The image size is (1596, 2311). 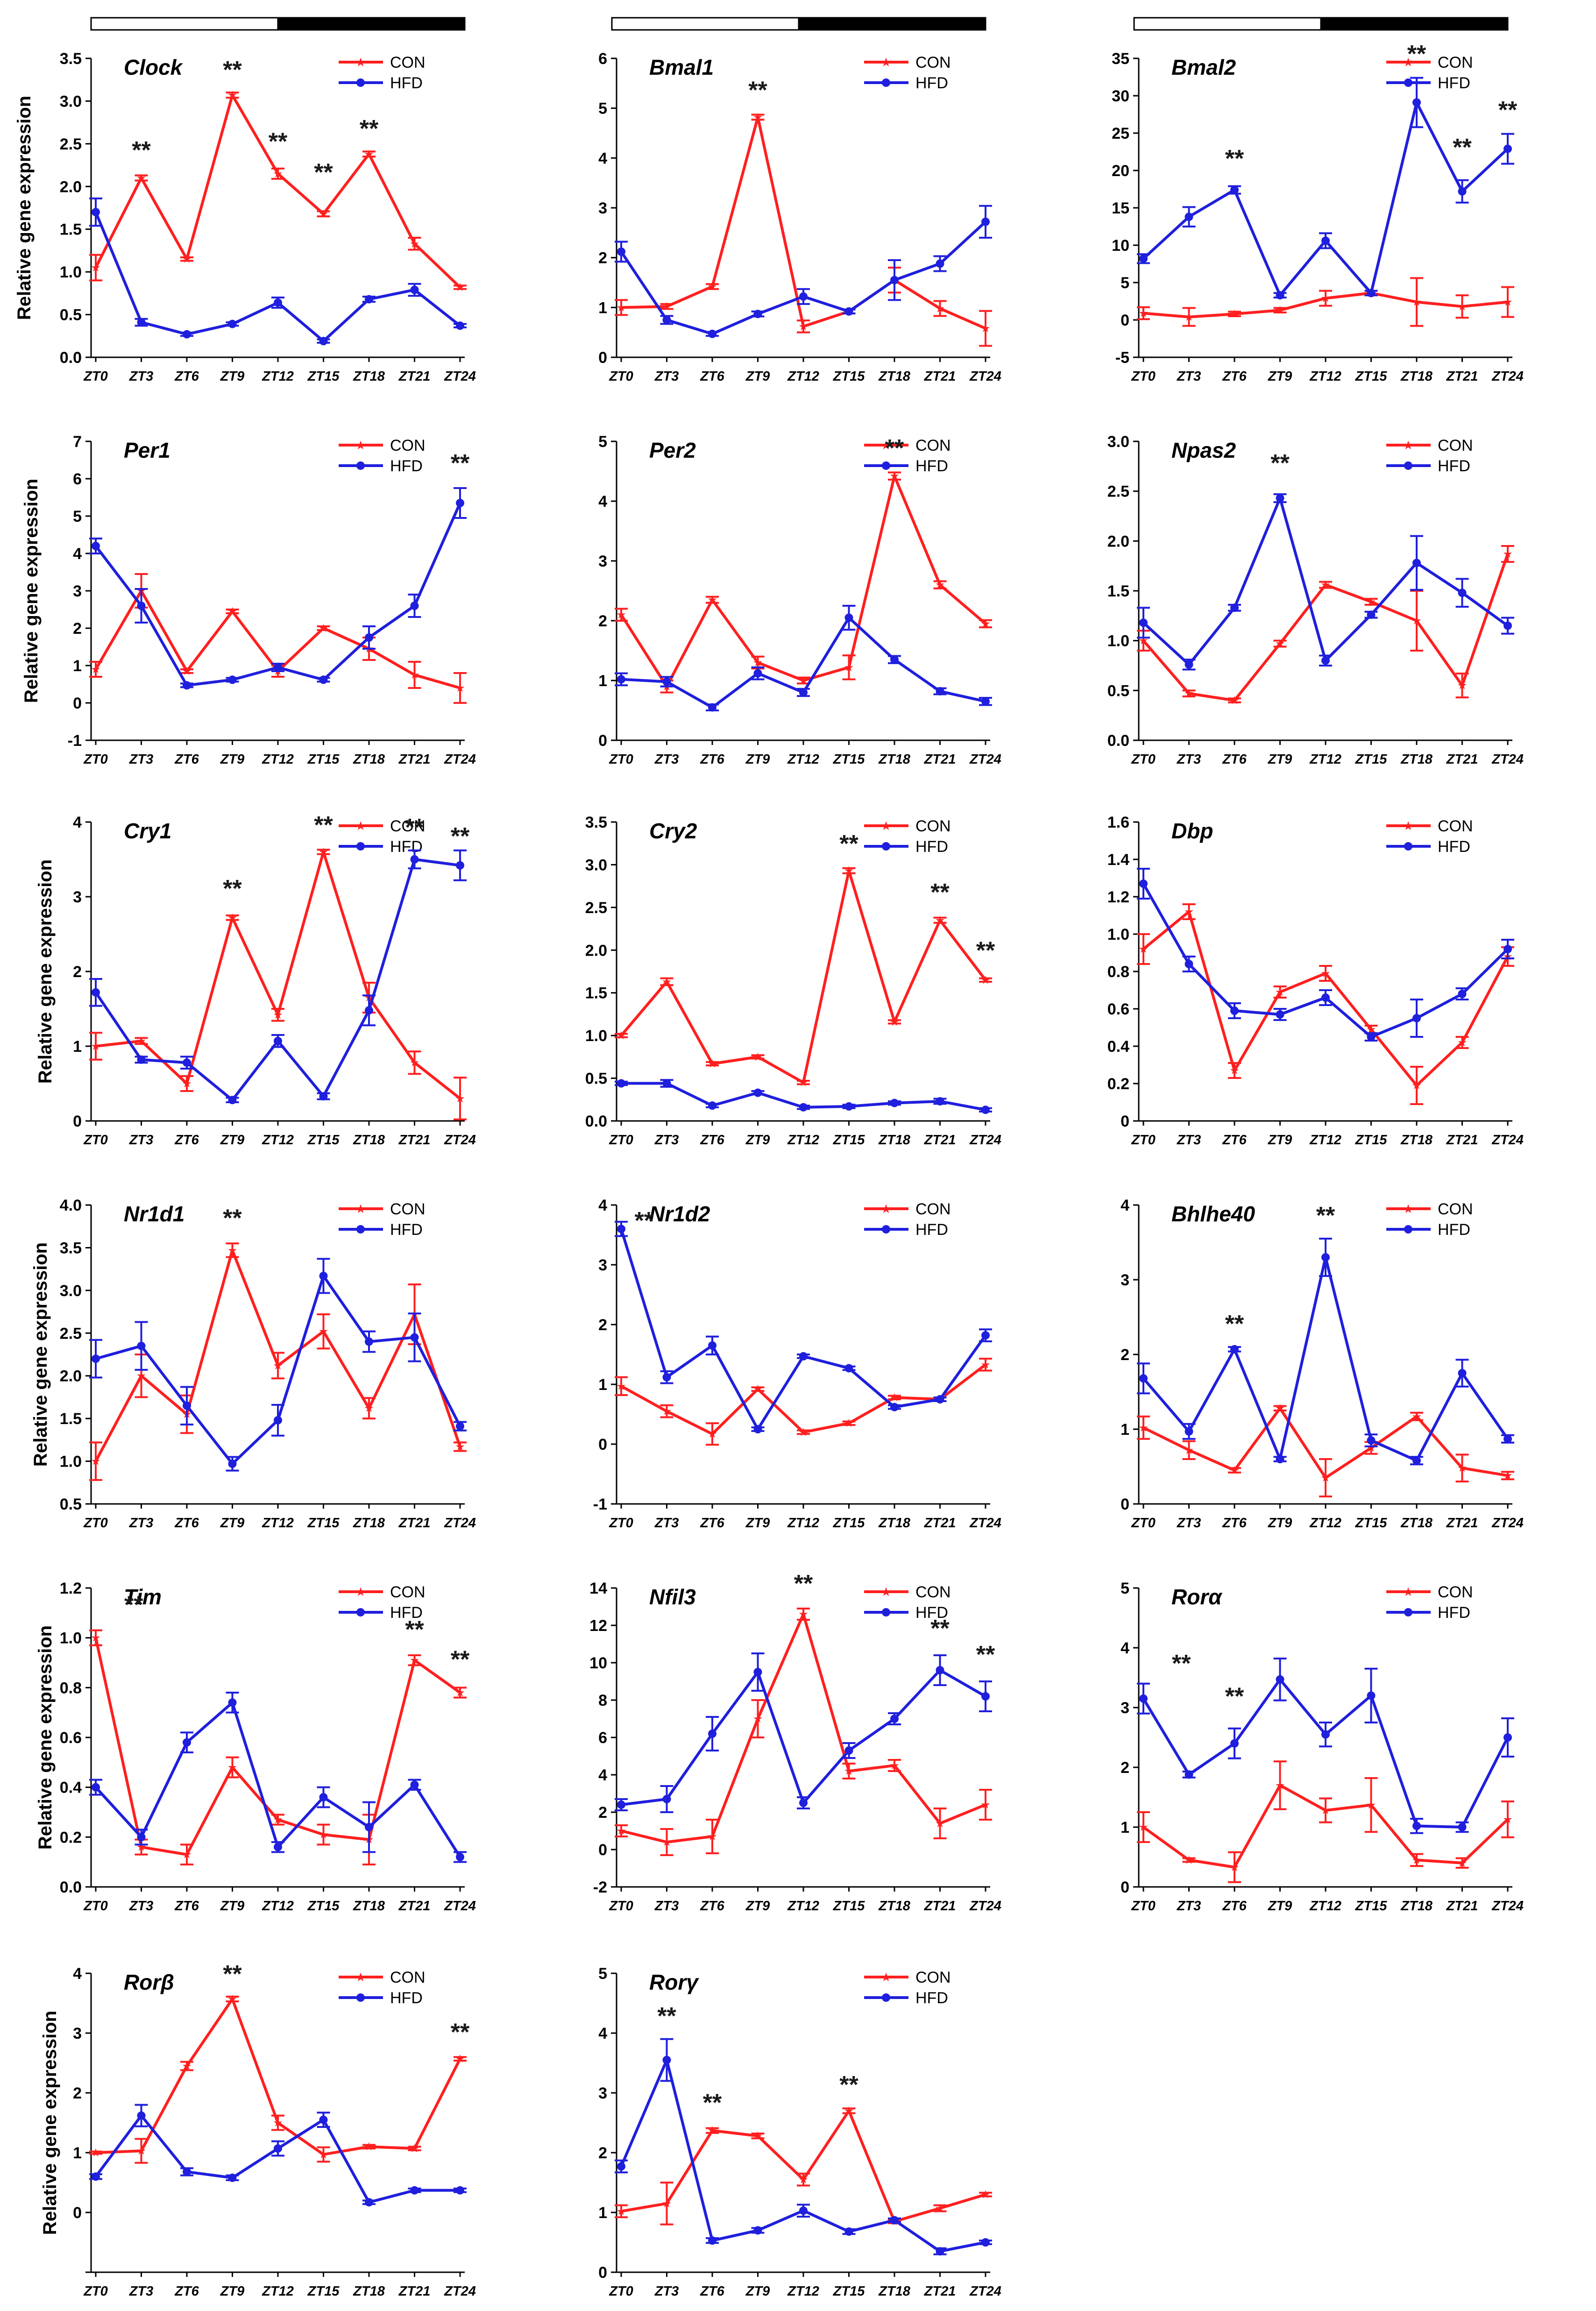 I want to click on y-tick-label: 0.5, so click(x=1118, y=691).